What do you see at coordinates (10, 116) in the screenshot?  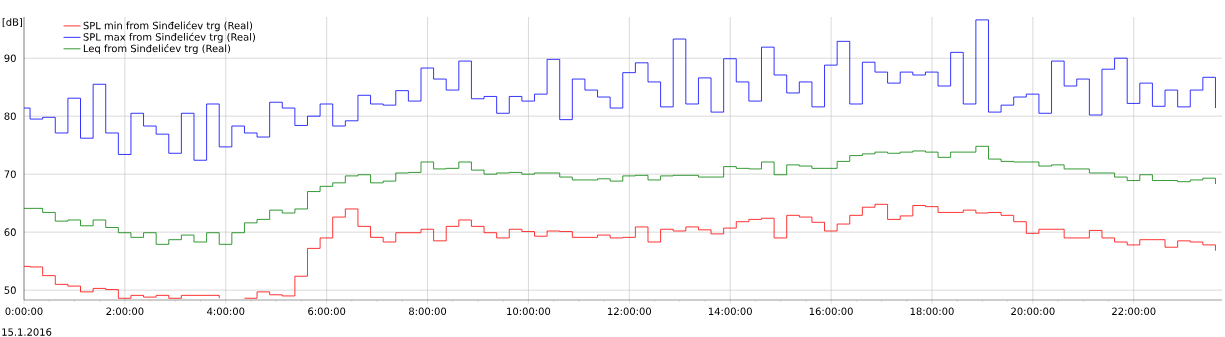 I see `y-tick-label: 80` at bounding box center [10, 116].